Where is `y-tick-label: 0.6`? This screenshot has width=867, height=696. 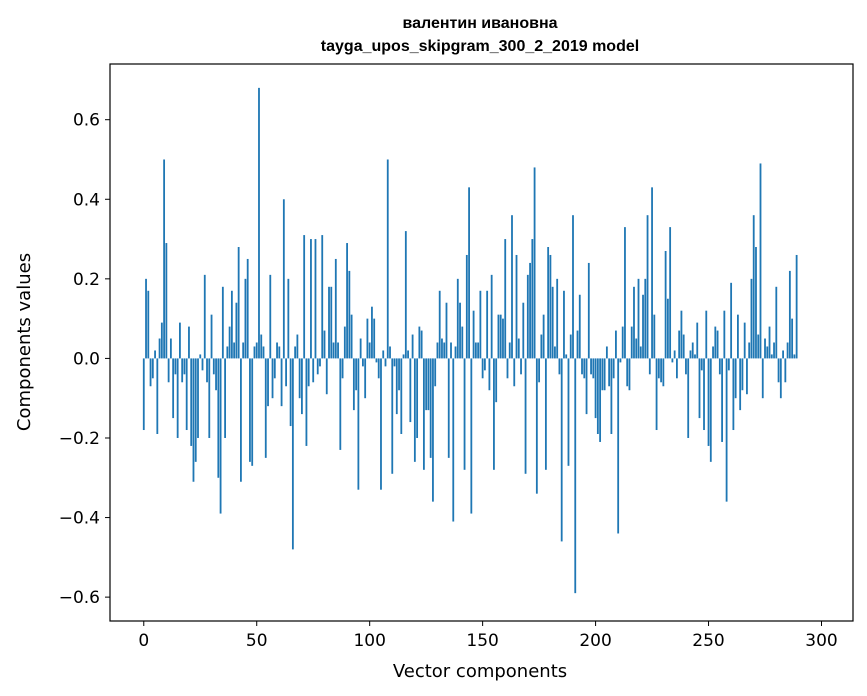
y-tick-label: 0.6 is located at coordinates (86, 121).